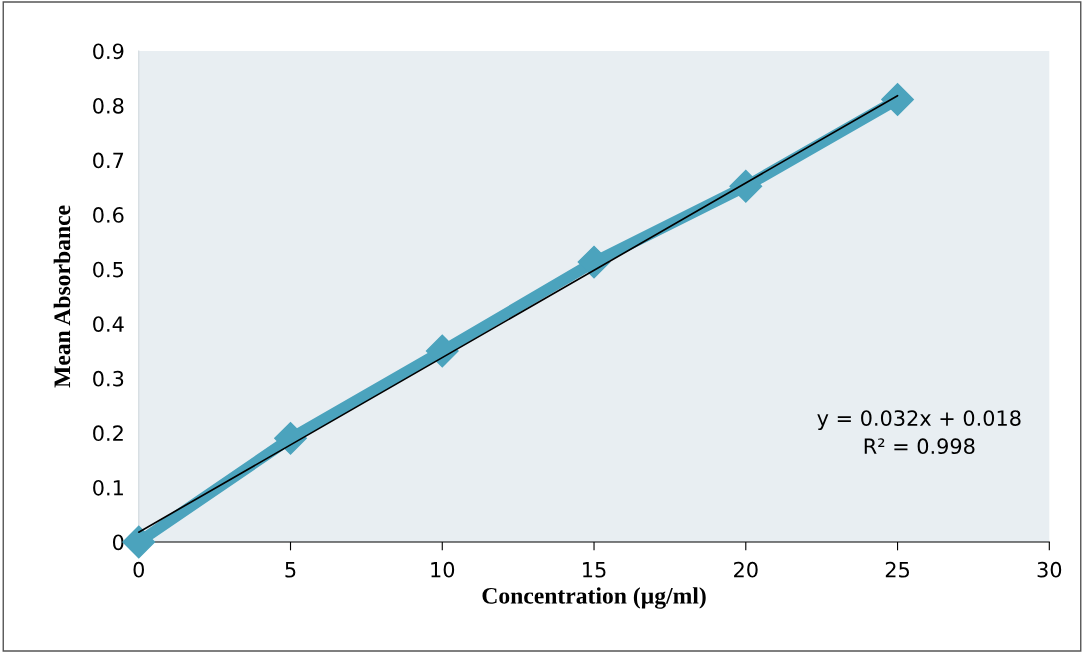  What do you see at coordinates (594, 598) in the screenshot?
I see `x-axis-title: Concentration (µg/ml)` at bounding box center [594, 598].